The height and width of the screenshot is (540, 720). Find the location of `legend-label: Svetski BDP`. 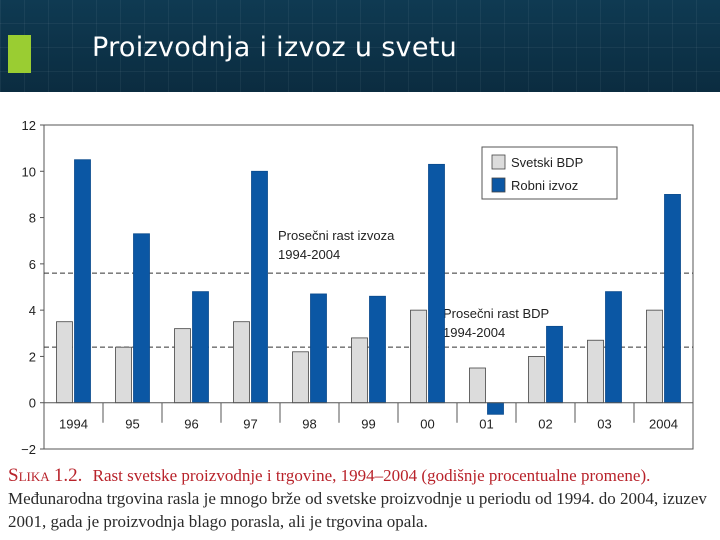

legend-label: Svetski BDP is located at coordinates (547, 162).